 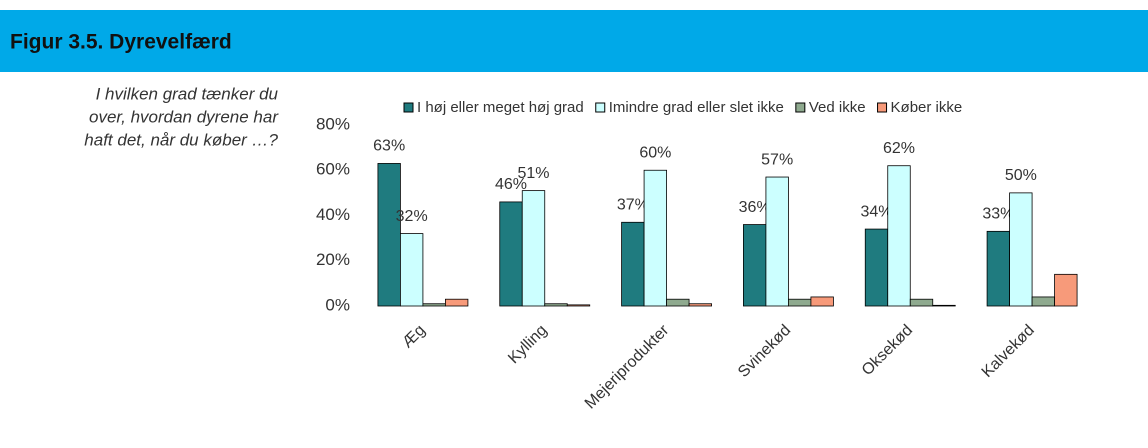 I want to click on x-tick-label: Kalvekød, so click(x=1008, y=351).